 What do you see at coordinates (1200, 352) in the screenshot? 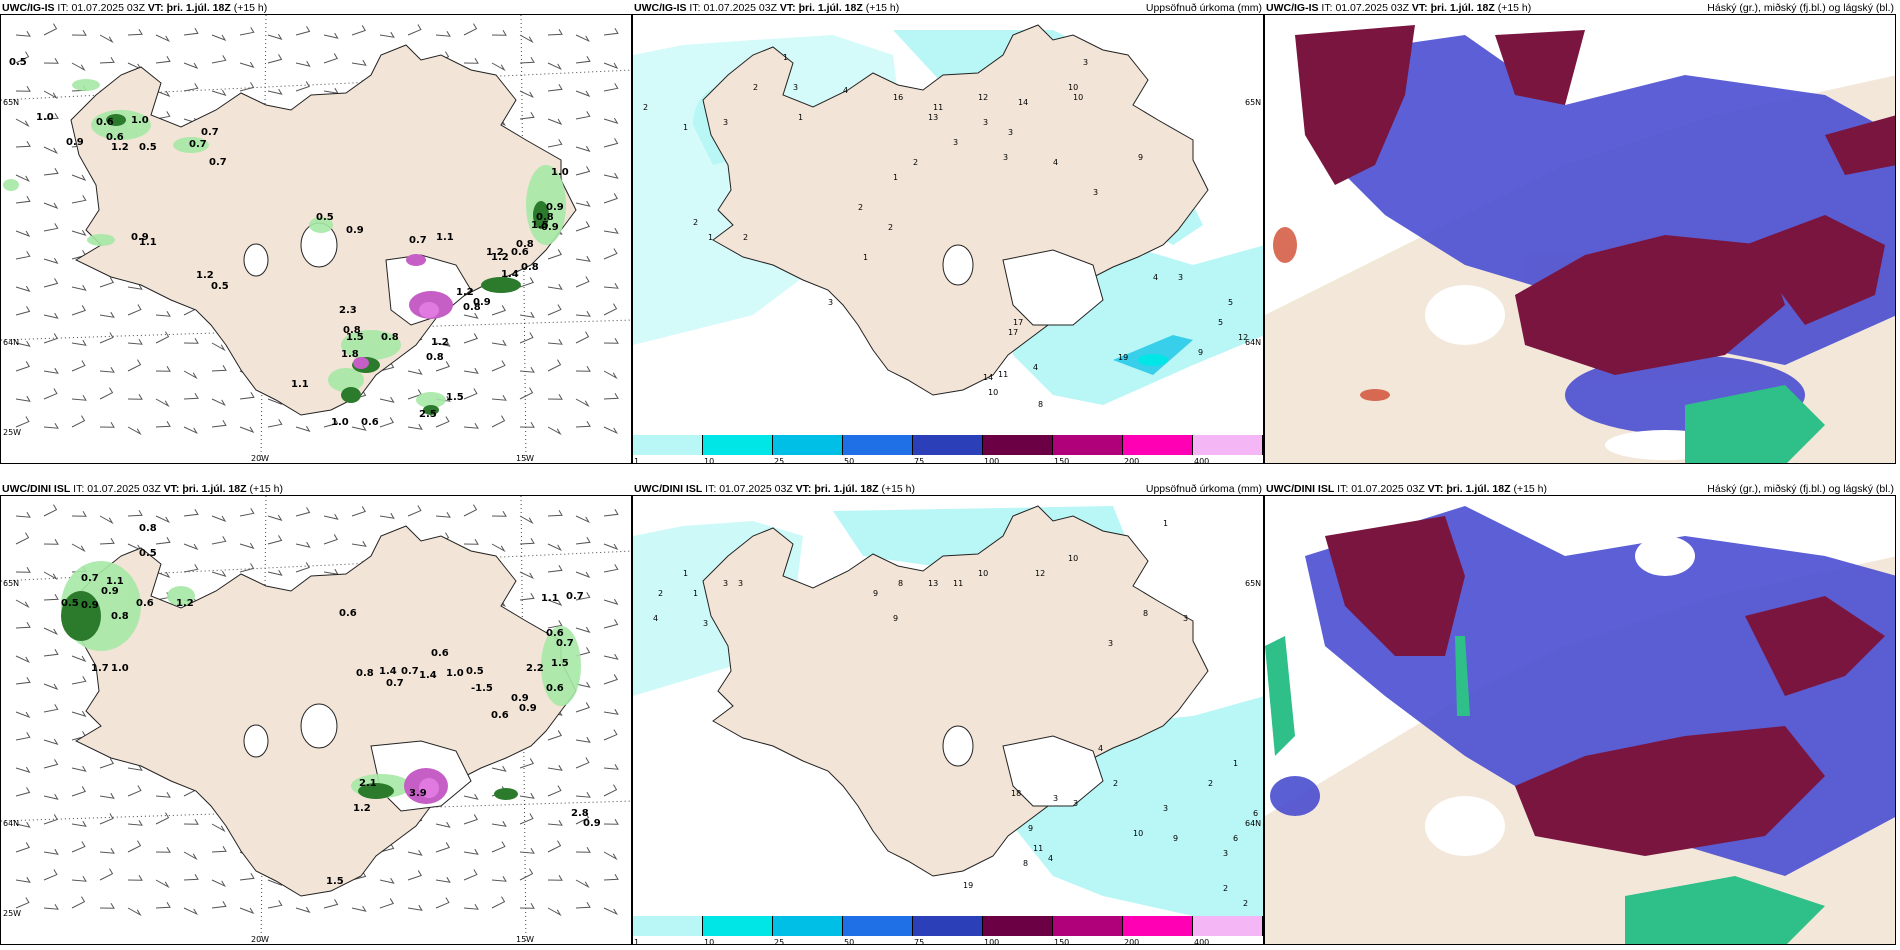
I see `precip-label: 9` at bounding box center [1200, 352].